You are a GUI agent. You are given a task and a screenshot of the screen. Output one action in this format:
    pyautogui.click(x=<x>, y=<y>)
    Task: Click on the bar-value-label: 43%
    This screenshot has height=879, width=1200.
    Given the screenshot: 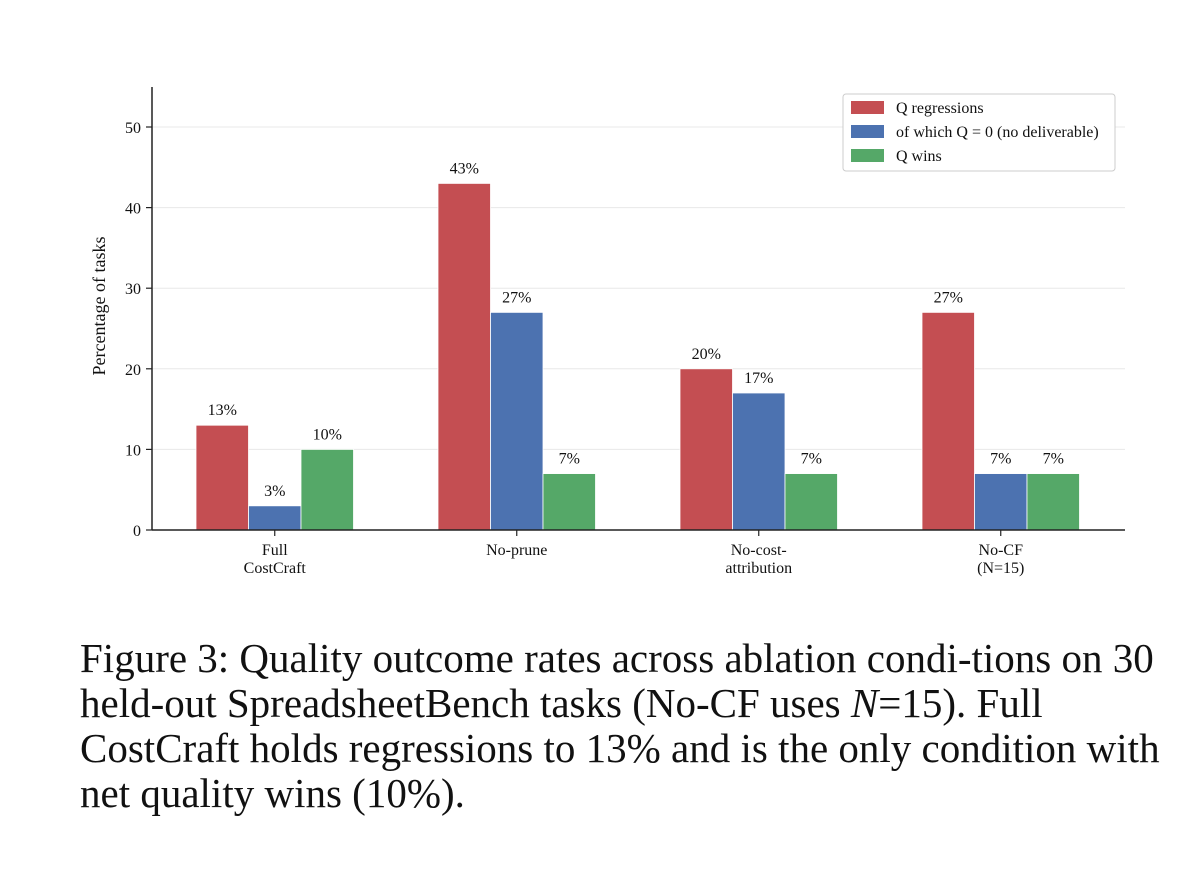 What is the action you would take?
    pyautogui.click(x=464, y=168)
    